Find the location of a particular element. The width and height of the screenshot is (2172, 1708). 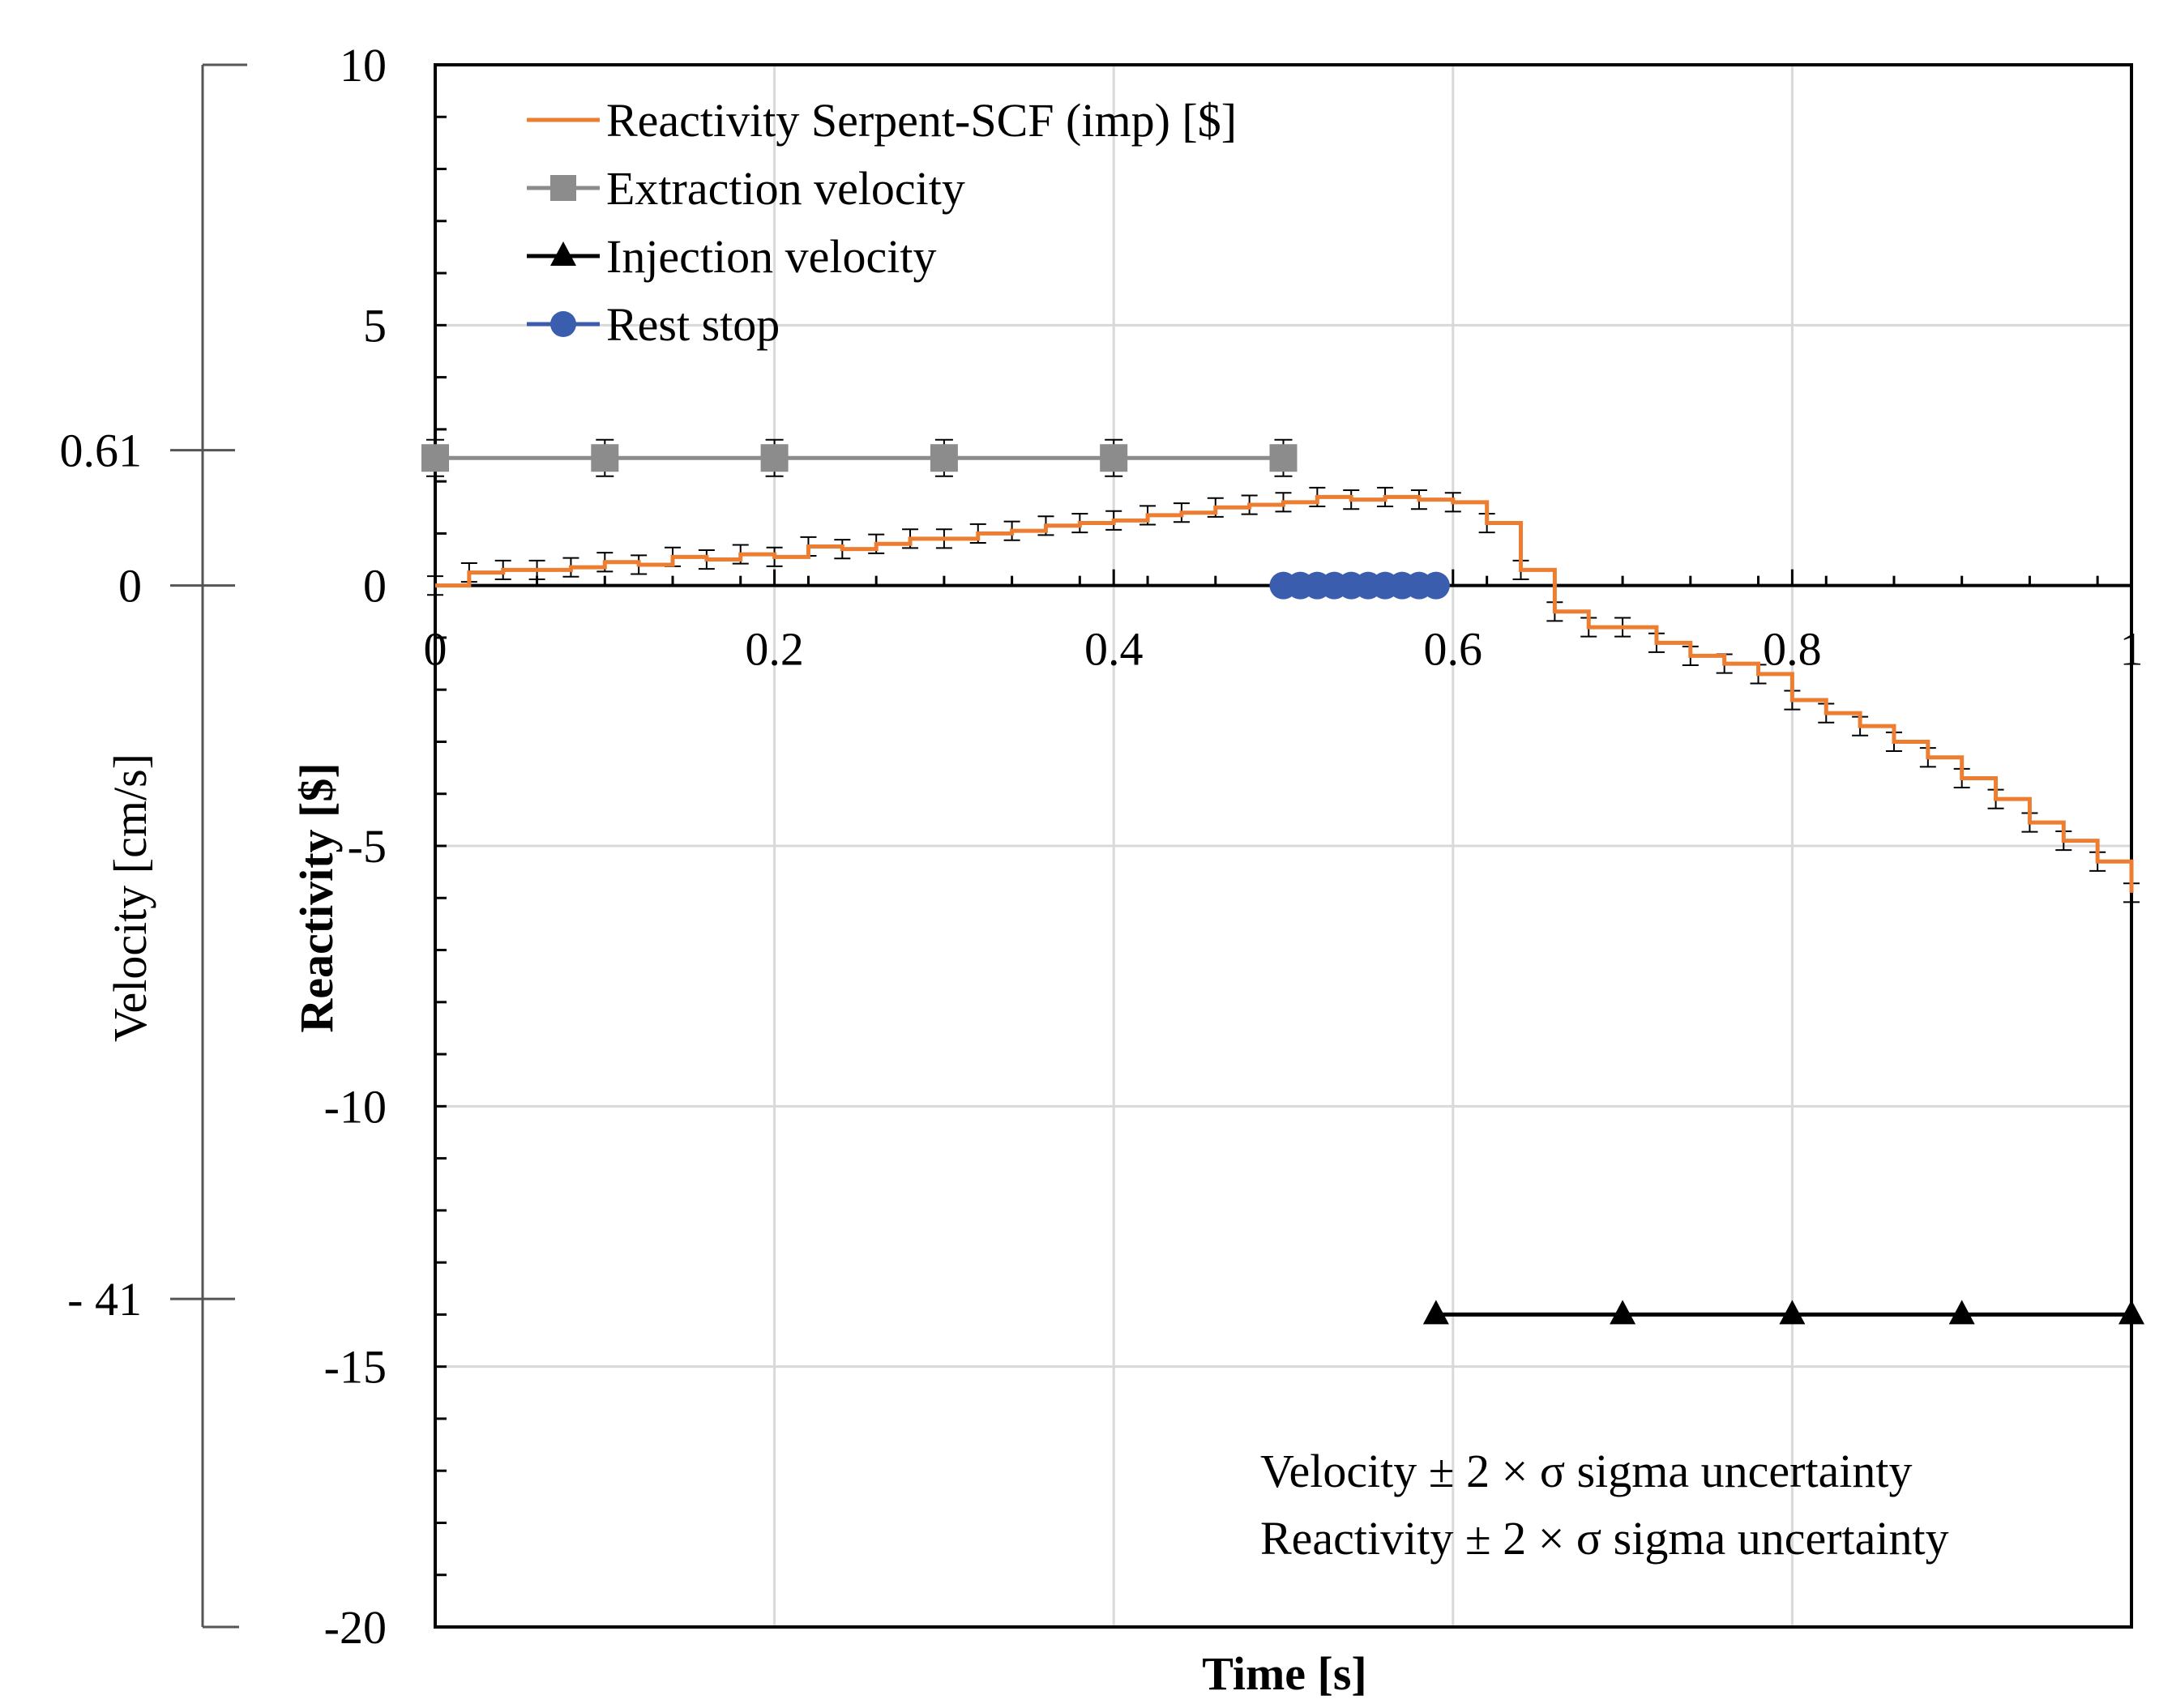

y-tick-label: 10 is located at coordinates (363, 65).